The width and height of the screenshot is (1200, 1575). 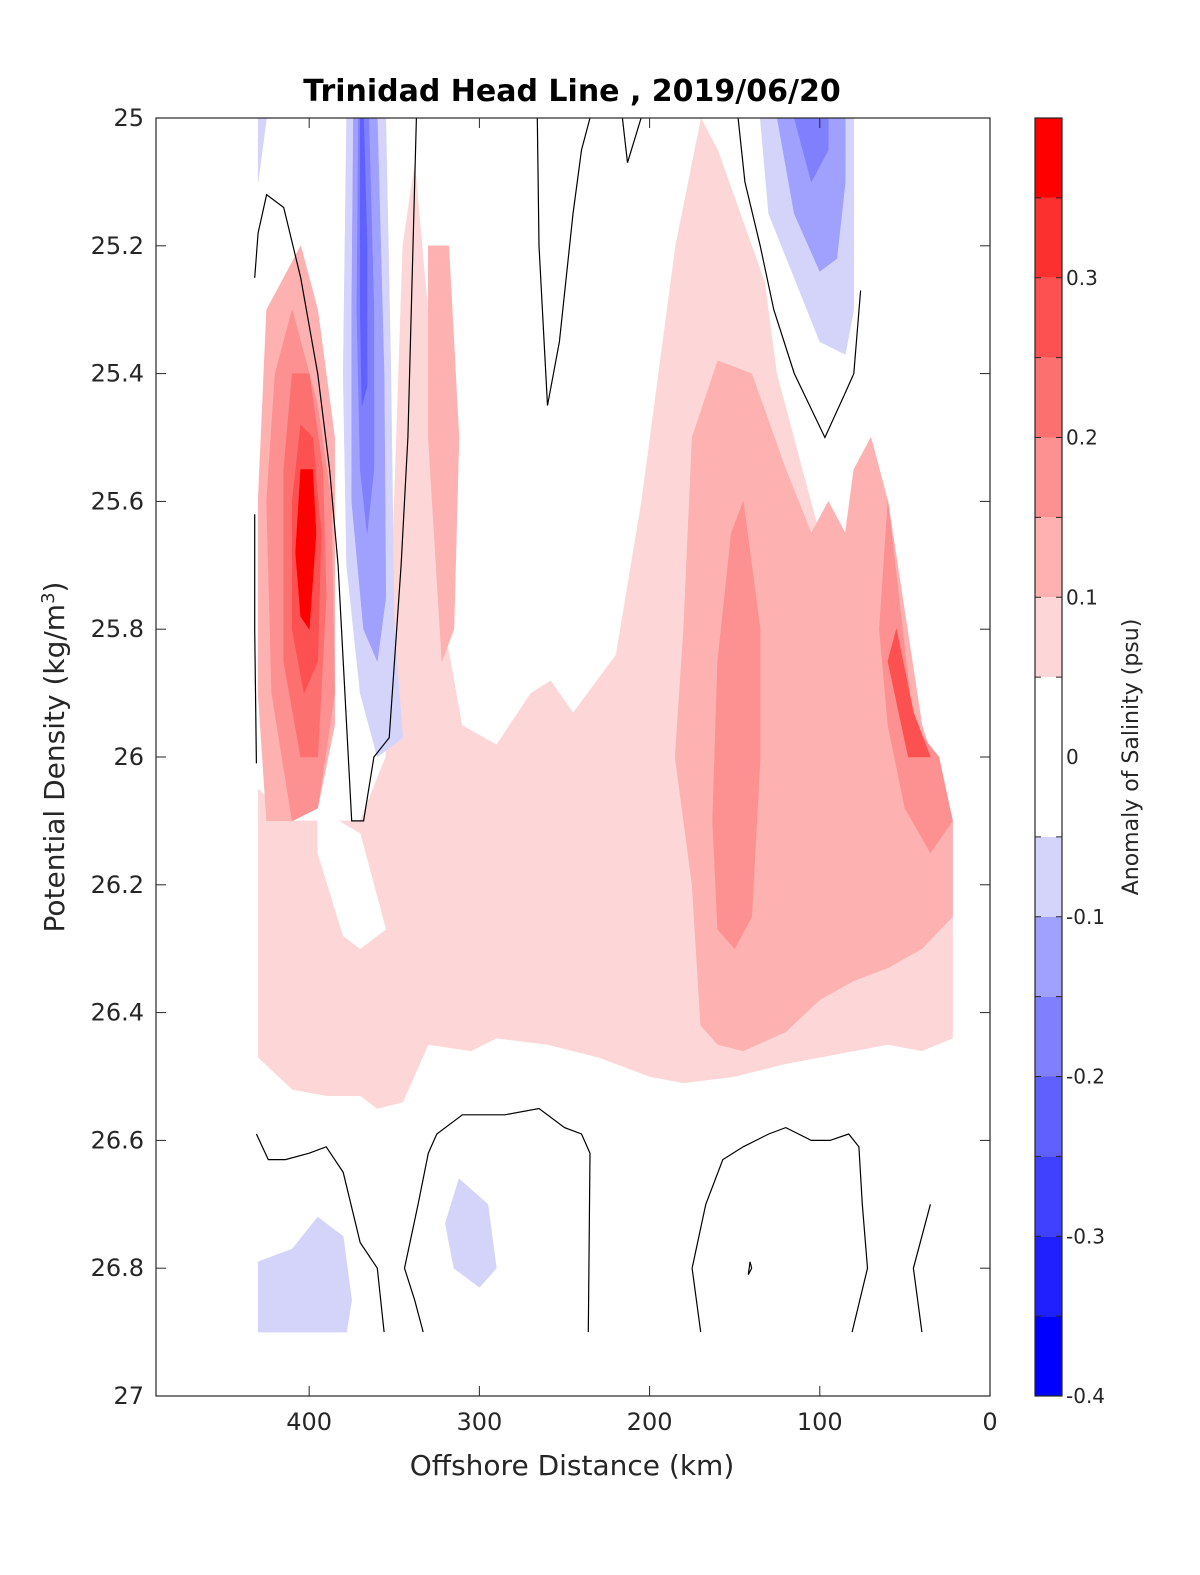 What do you see at coordinates (820, 1422) in the screenshot?
I see `x-tick-label: 100` at bounding box center [820, 1422].